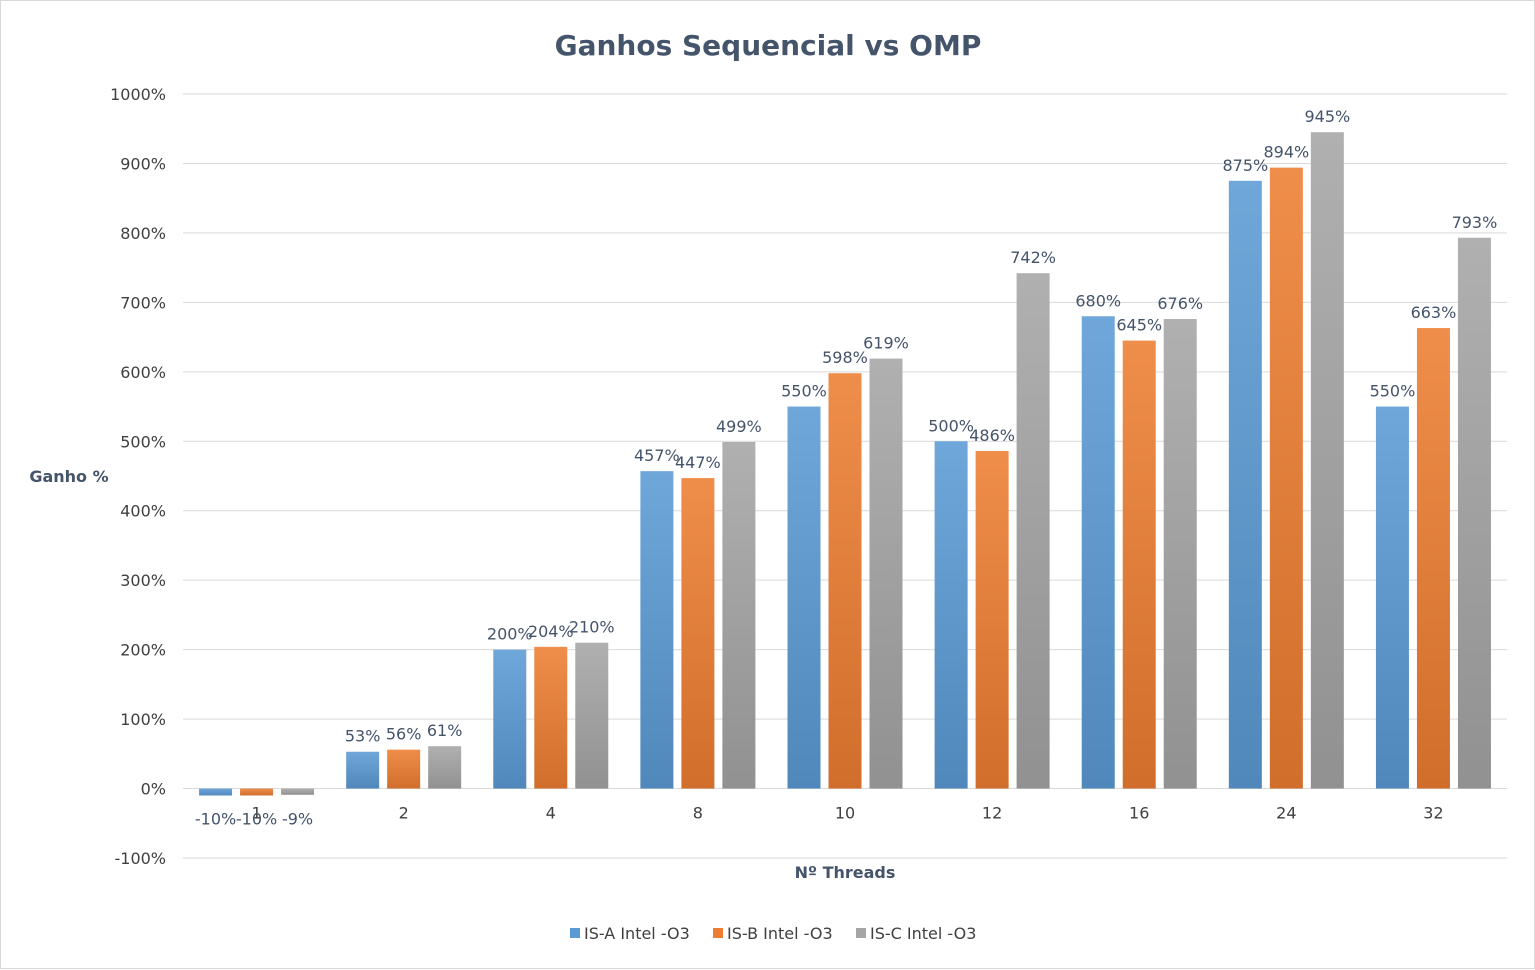 This screenshot has width=1535, height=970. Describe the element at coordinates (68, 476) in the screenshot. I see `y-axis-title: Ganho %` at that location.